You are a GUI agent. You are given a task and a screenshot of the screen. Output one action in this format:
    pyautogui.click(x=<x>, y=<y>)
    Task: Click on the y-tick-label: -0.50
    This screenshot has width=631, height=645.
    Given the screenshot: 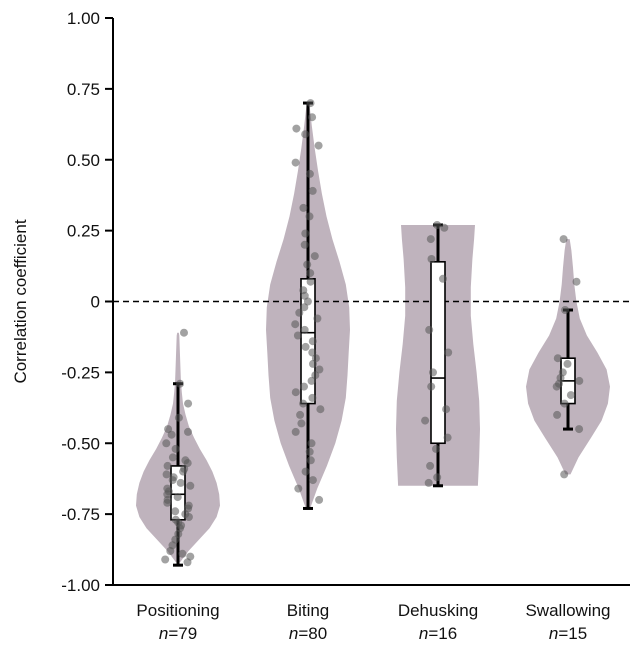 What is the action you would take?
    pyautogui.click(x=80, y=443)
    